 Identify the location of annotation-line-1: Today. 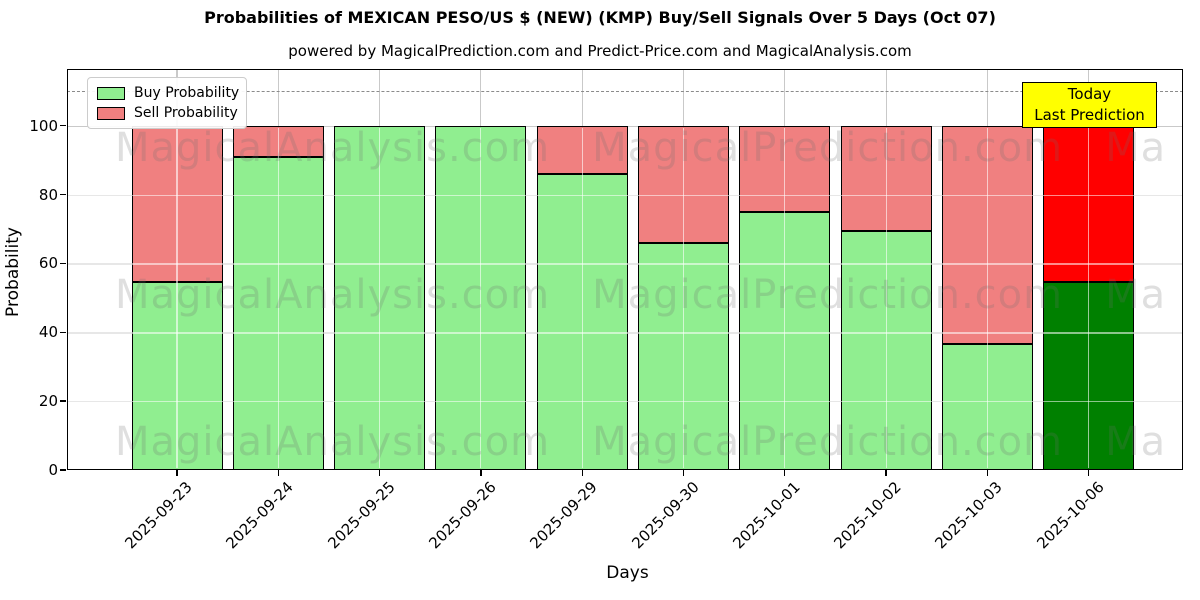
(1089, 94).